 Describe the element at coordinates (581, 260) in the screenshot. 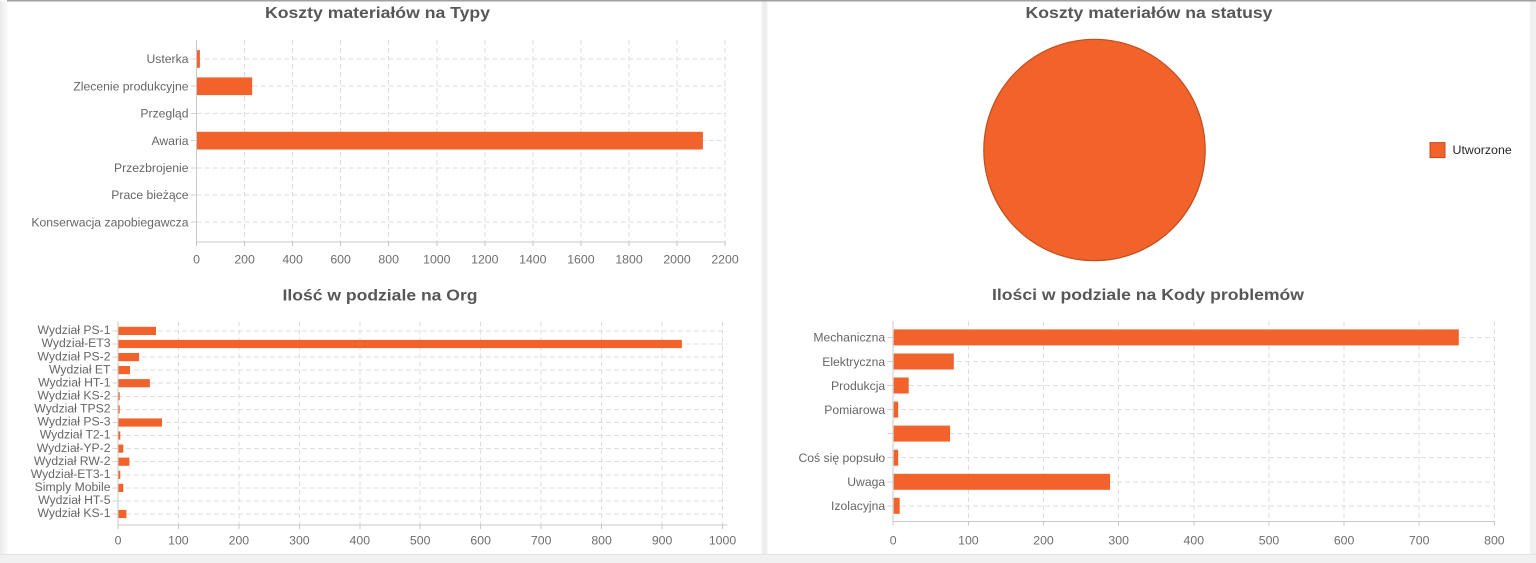

I see `svg-text: 1600` at that location.